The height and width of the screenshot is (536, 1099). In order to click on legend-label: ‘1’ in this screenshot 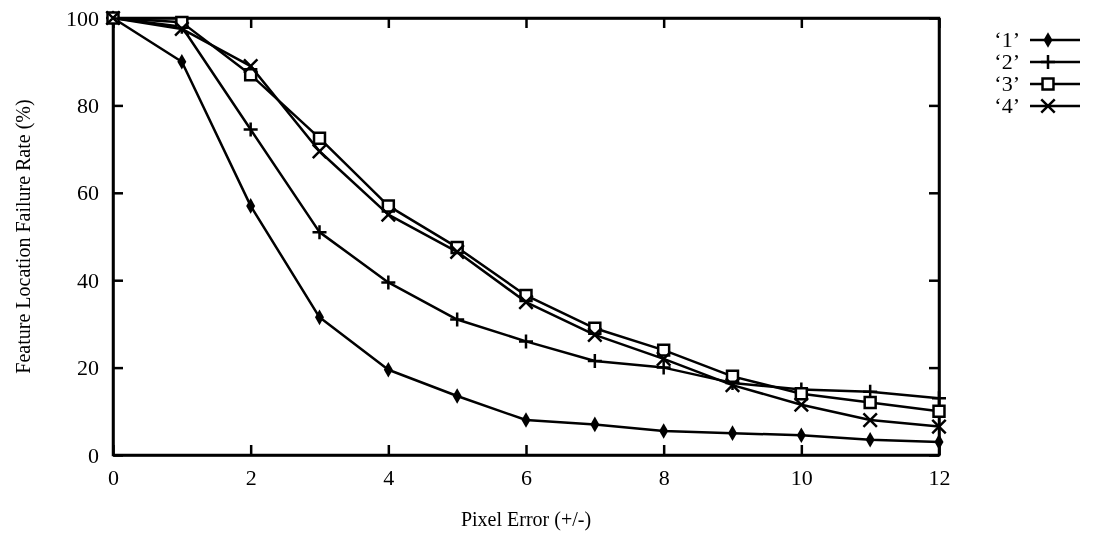, I will do `click(1007, 39)`.